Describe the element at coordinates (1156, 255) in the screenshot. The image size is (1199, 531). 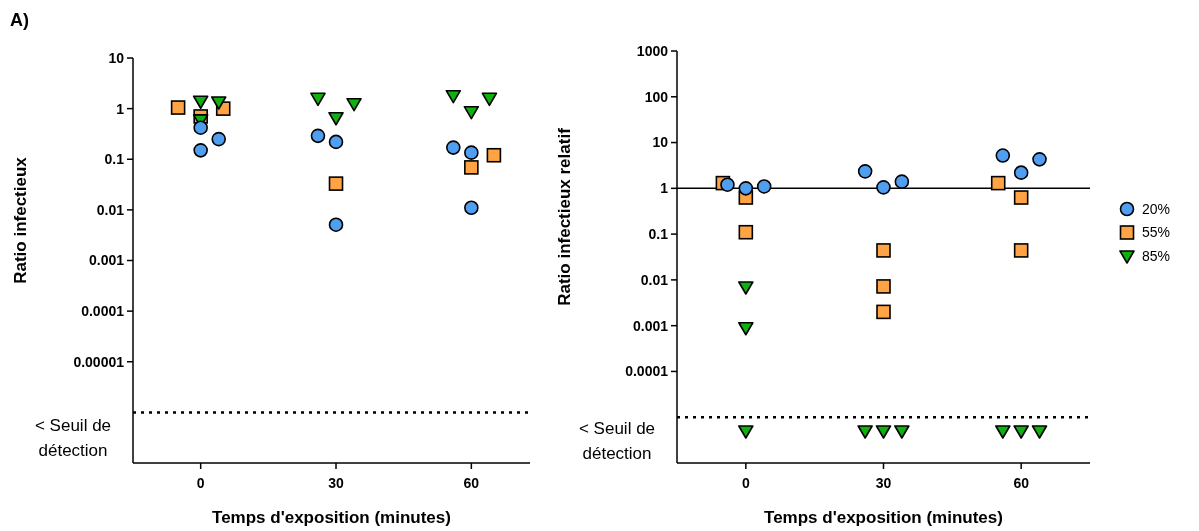
I see `legend-label: 85%` at that location.